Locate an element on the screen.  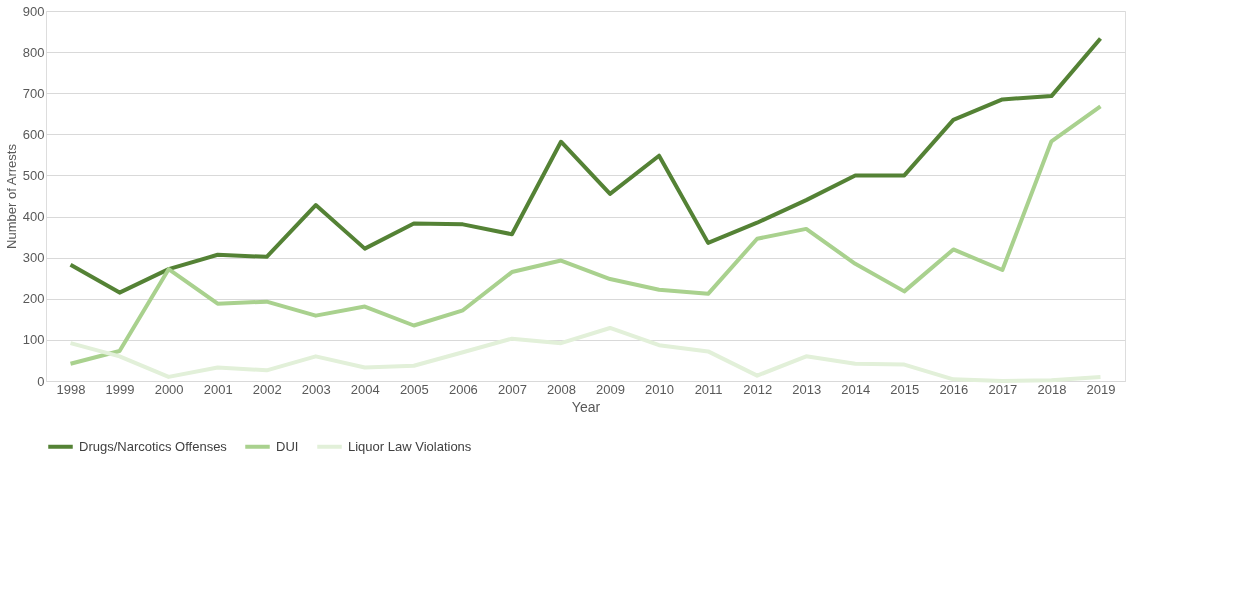
x-tick-label: 2010 is located at coordinates (660, 389).